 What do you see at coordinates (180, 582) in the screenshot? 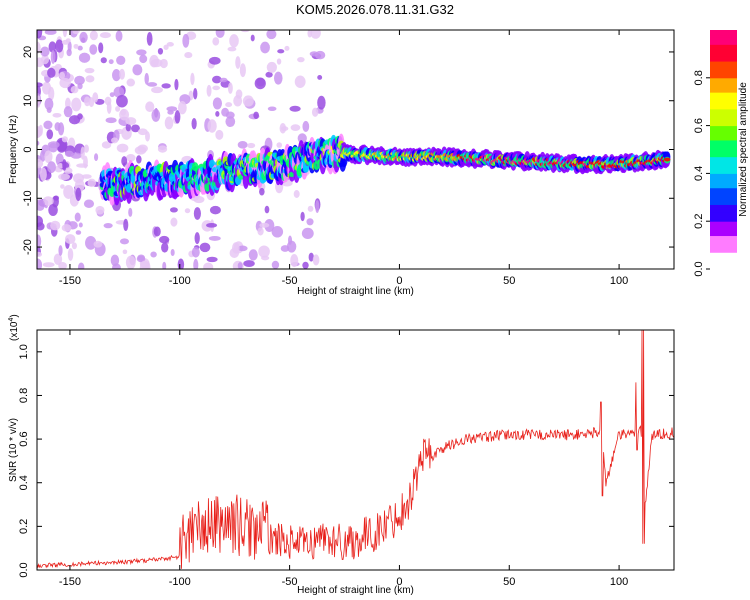
I see `x-tick-label: -100` at bounding box center [180, 582].